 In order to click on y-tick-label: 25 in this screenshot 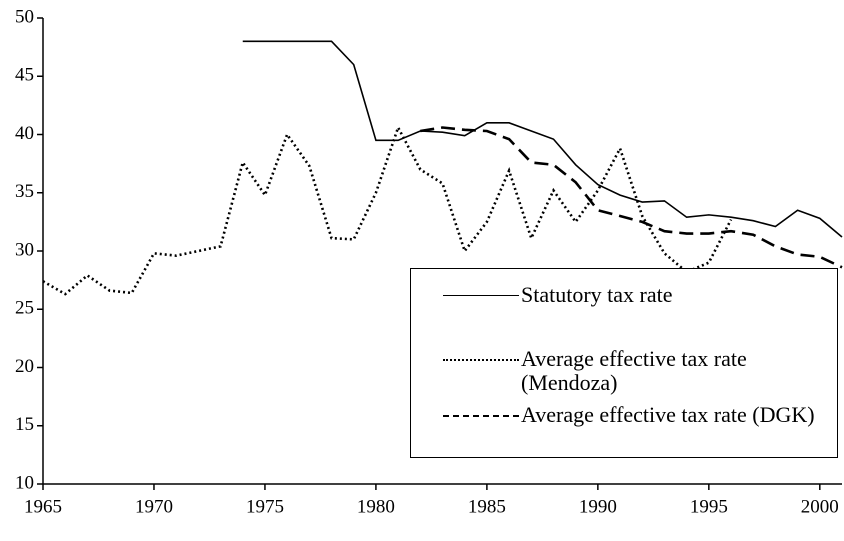, I will do `click(24, 308)`.